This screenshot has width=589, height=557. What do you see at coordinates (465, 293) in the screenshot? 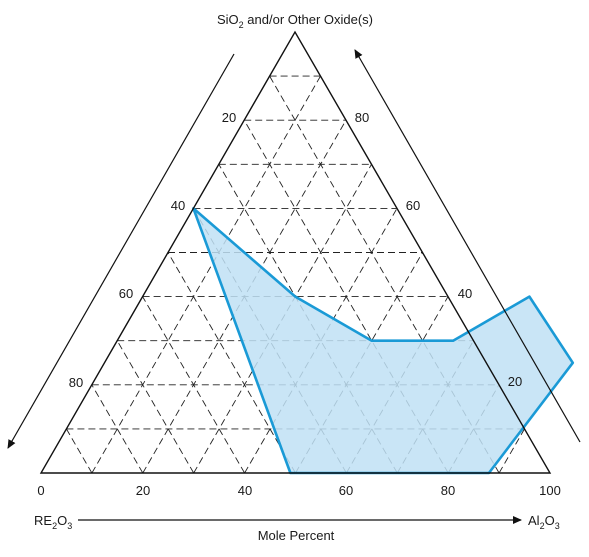
I see `right-tick-label: 40` at bounding box center [465, 293].